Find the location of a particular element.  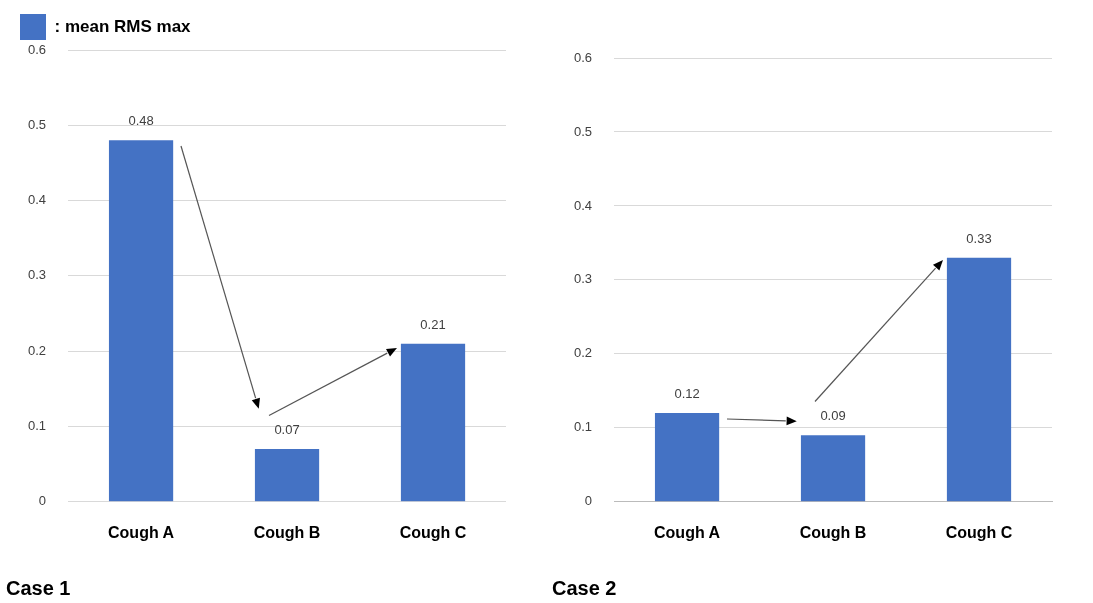

data-label: 0.21 is located at coordinates (433, 324).